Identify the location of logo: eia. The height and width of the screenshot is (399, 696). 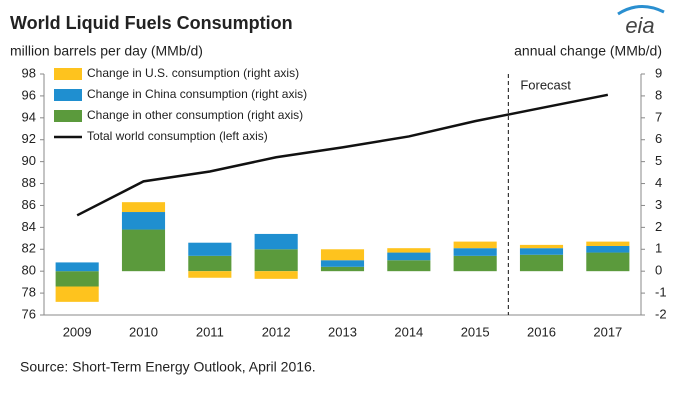
(641, 21).